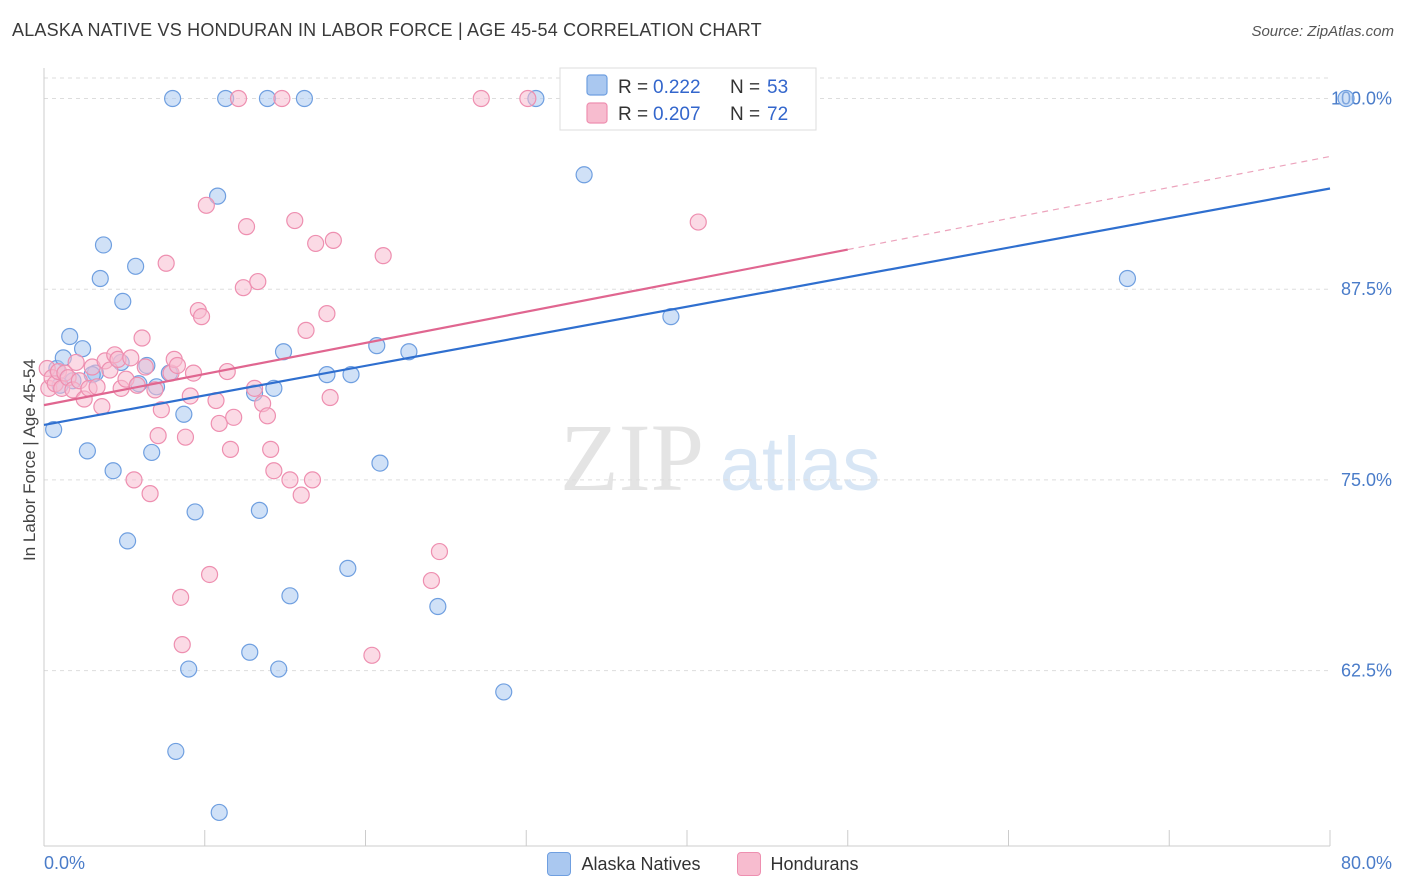  What do you see at coordinates (1366, 671) in the screenshot?
I see `y-tick-label: 62.5%` at bounding box center [1366, 671].